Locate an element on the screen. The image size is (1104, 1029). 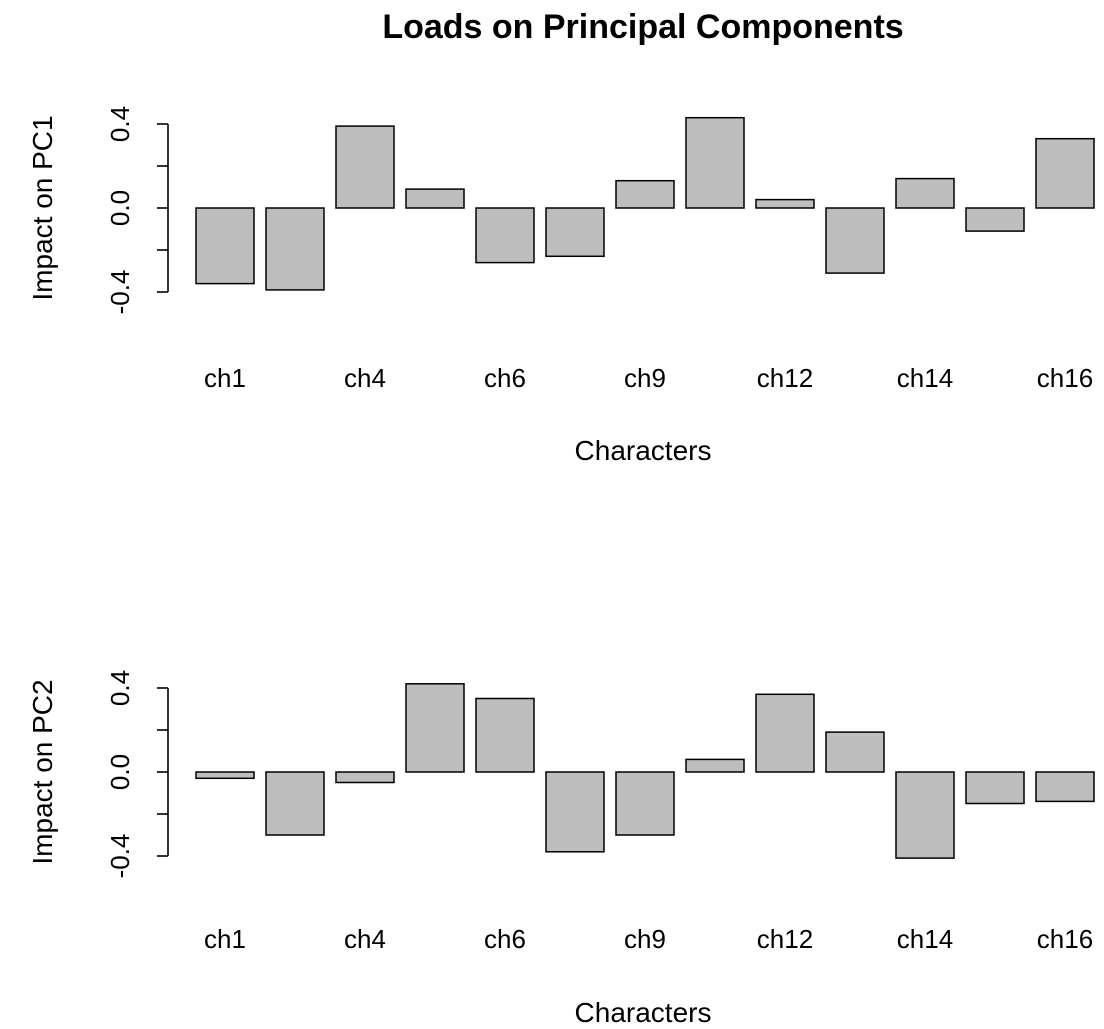
pc1-category-label-ch9: ch9 is located at coordinates (645, 378).